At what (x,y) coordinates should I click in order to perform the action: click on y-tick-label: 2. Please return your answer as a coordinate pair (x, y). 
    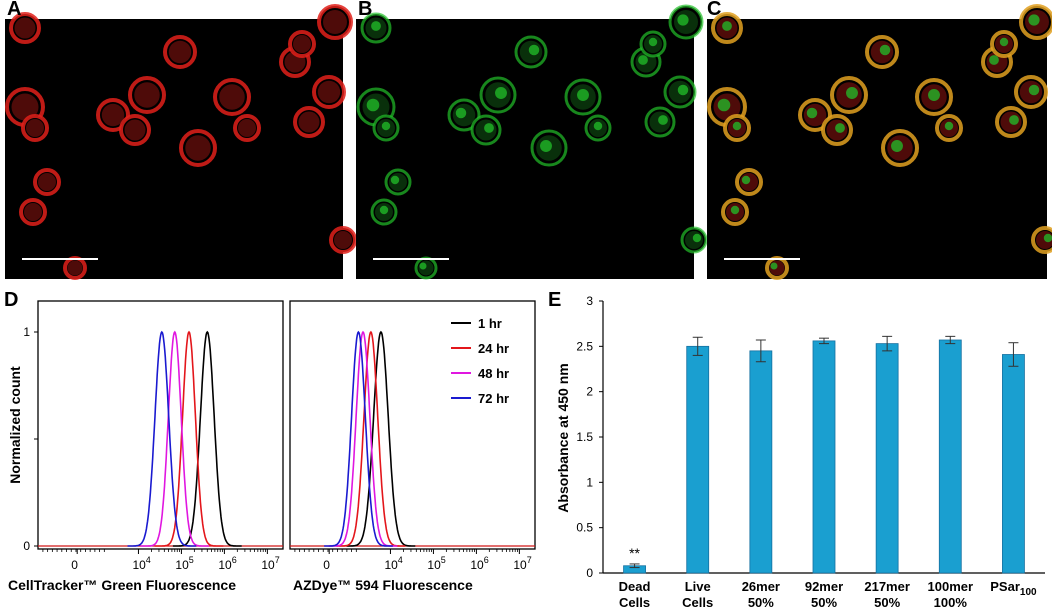
    Looking at the image, I should click on (589, 392).